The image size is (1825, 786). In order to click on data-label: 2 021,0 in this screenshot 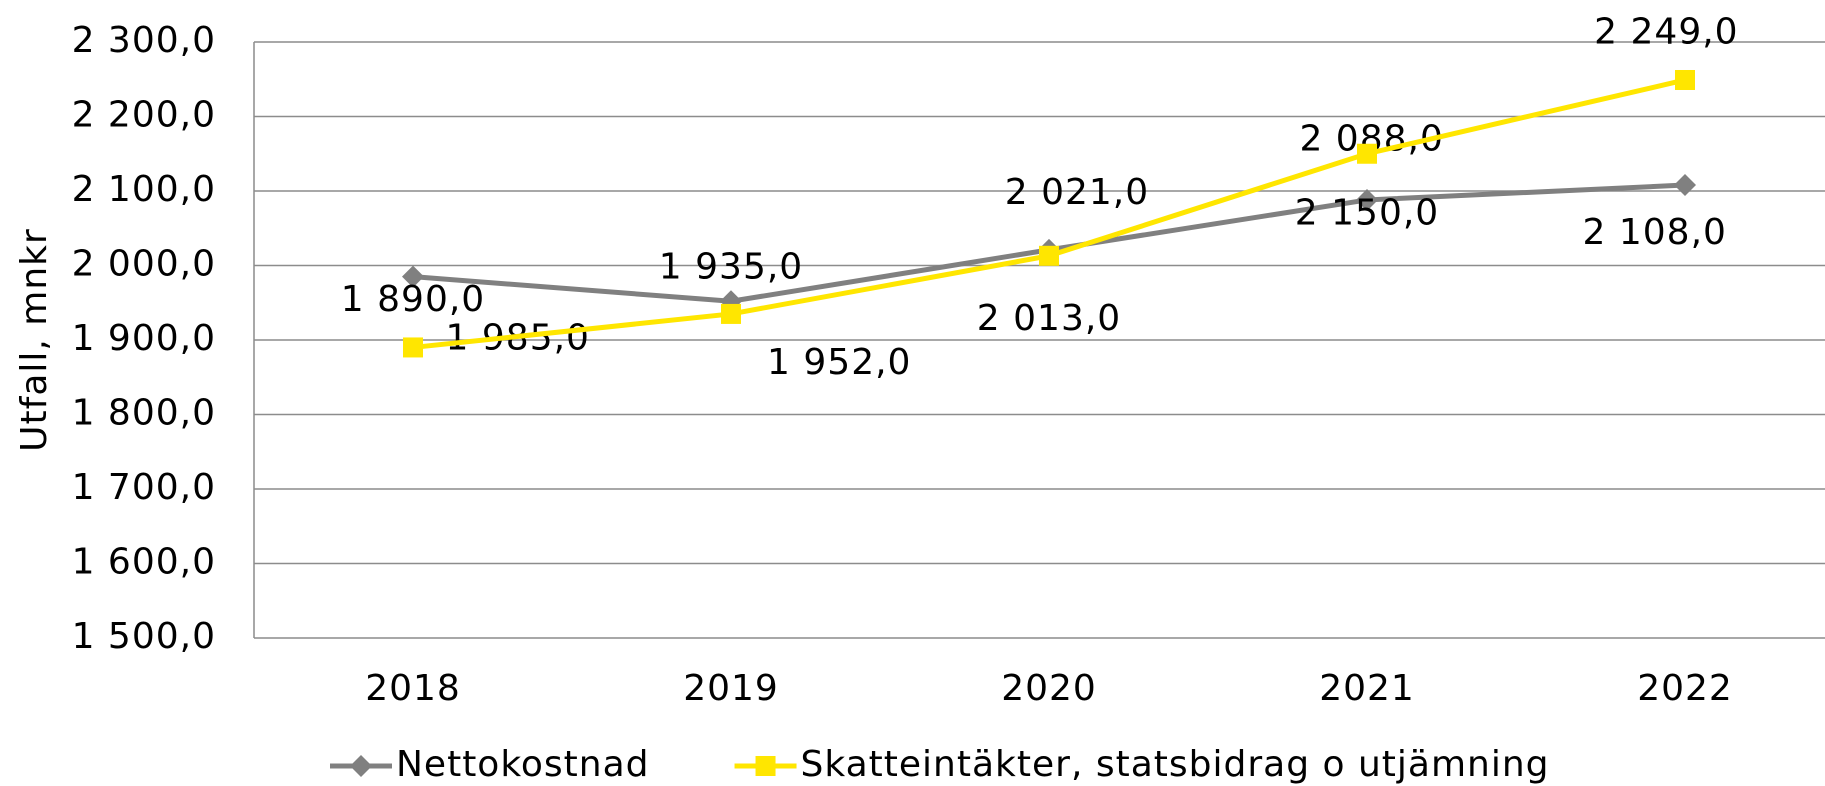, I will do `click(1077, 192)`.